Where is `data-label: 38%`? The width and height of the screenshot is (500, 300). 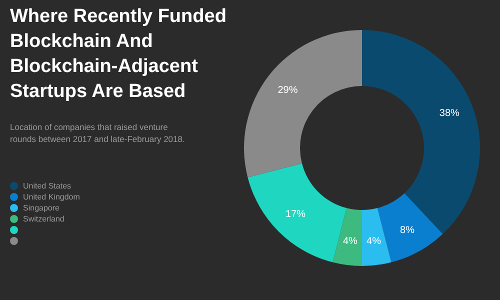
data-label: 38% is located at coordinates (449, 113).